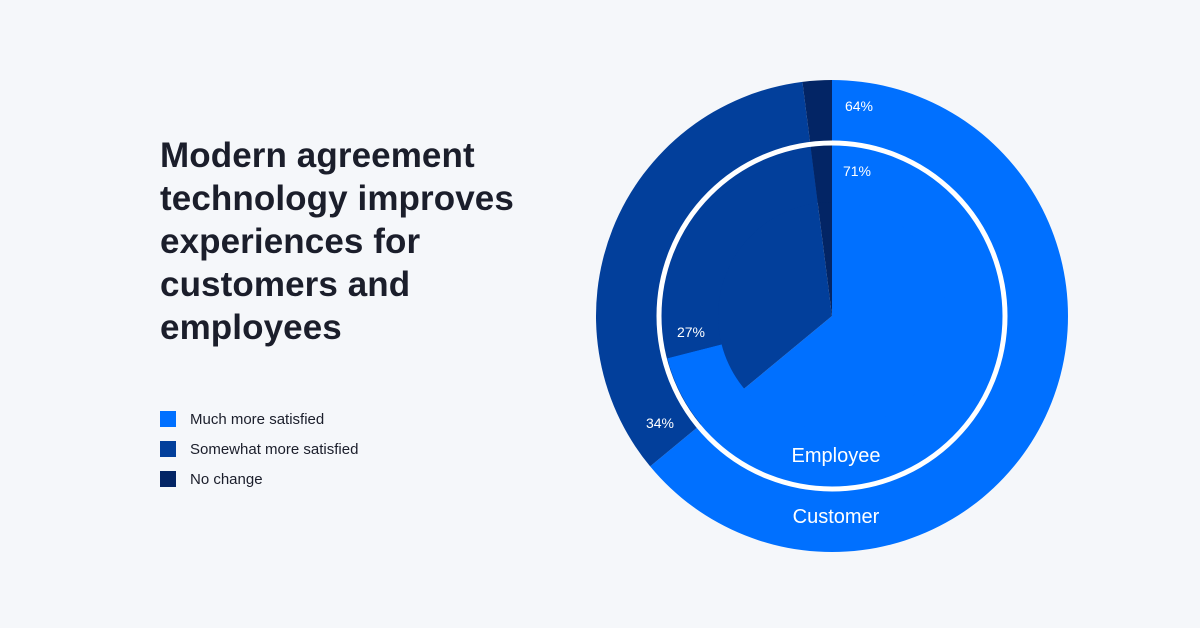  I want to click on legend-swatch-much-more-satisfied, so click(168, 419).